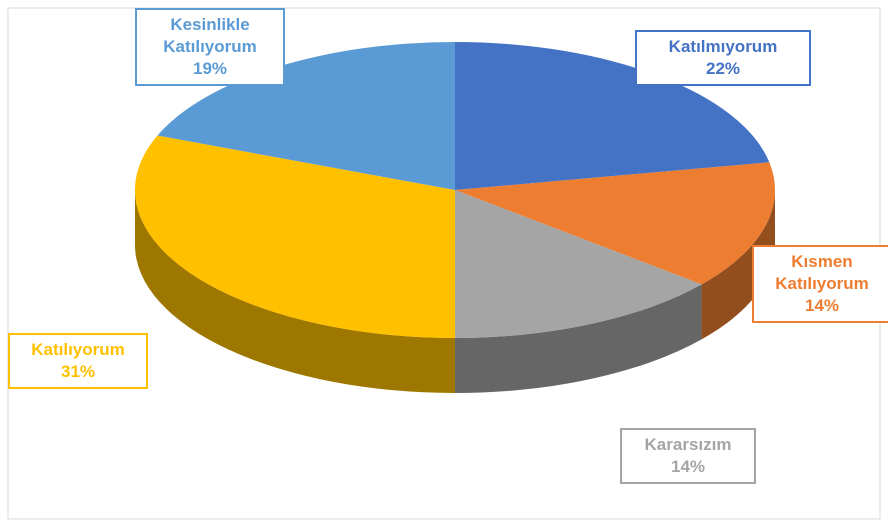  What do you see at coordinates (78, 349) in the screenshot?
I see `category-label: Katılıyorum` at bounding box center [78, 349].